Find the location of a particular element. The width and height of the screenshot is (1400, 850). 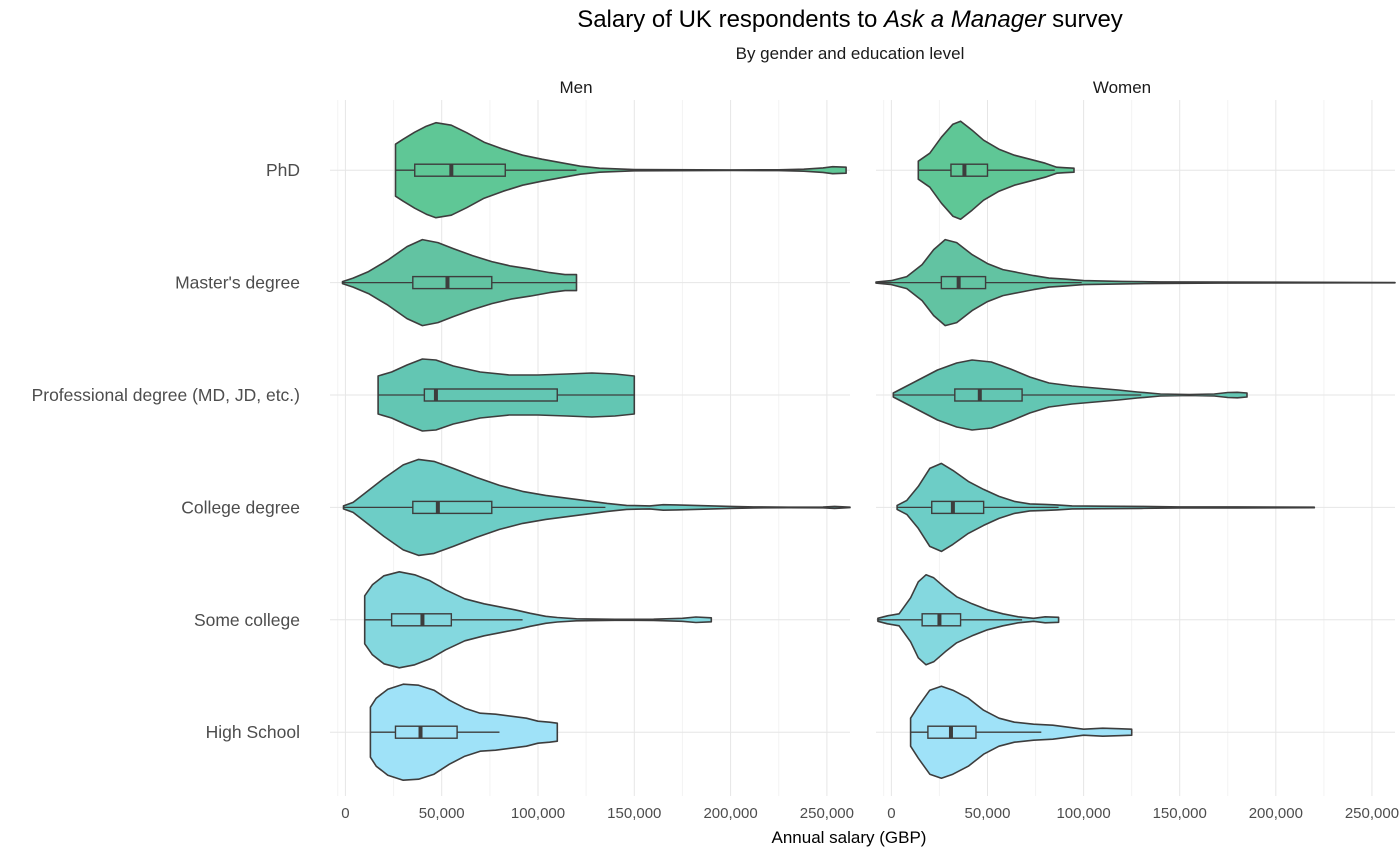

y-tick-label-master-s-degree: Master's degree is located at coordinates (237, 283).